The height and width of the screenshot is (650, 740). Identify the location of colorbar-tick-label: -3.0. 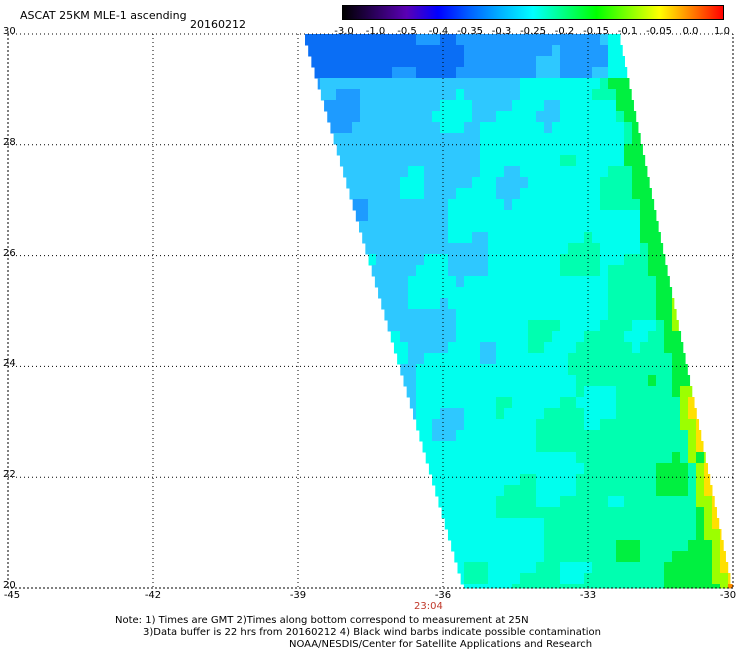
(344, 31).